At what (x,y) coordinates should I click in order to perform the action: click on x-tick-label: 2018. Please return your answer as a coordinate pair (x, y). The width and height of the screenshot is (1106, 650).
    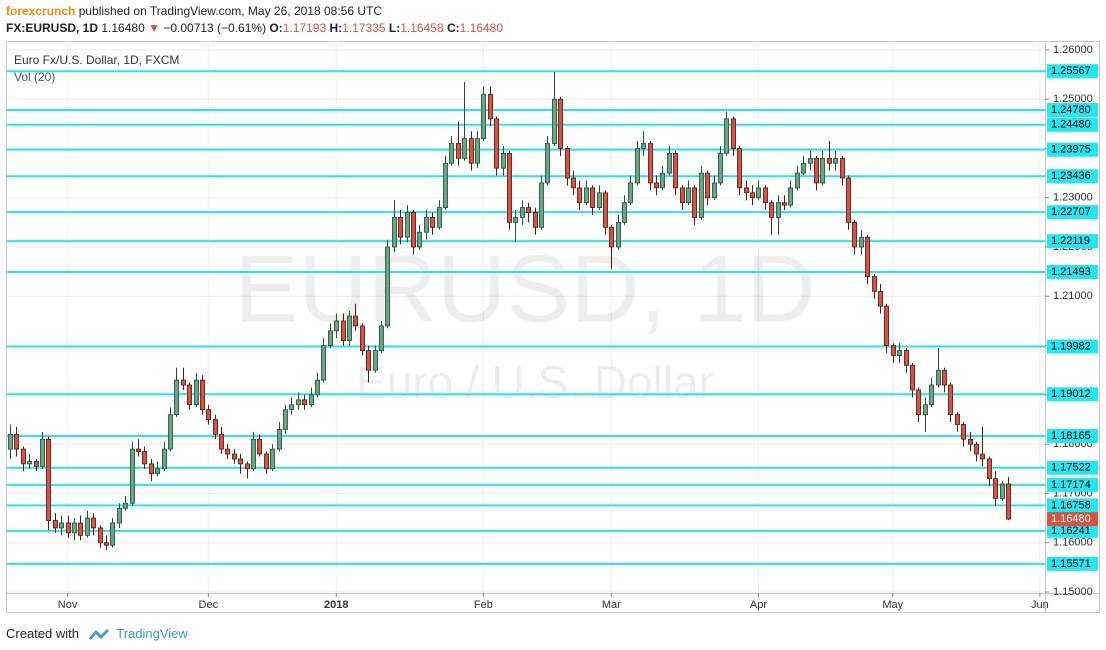
    Looking at the image, I should click on (336, 605).